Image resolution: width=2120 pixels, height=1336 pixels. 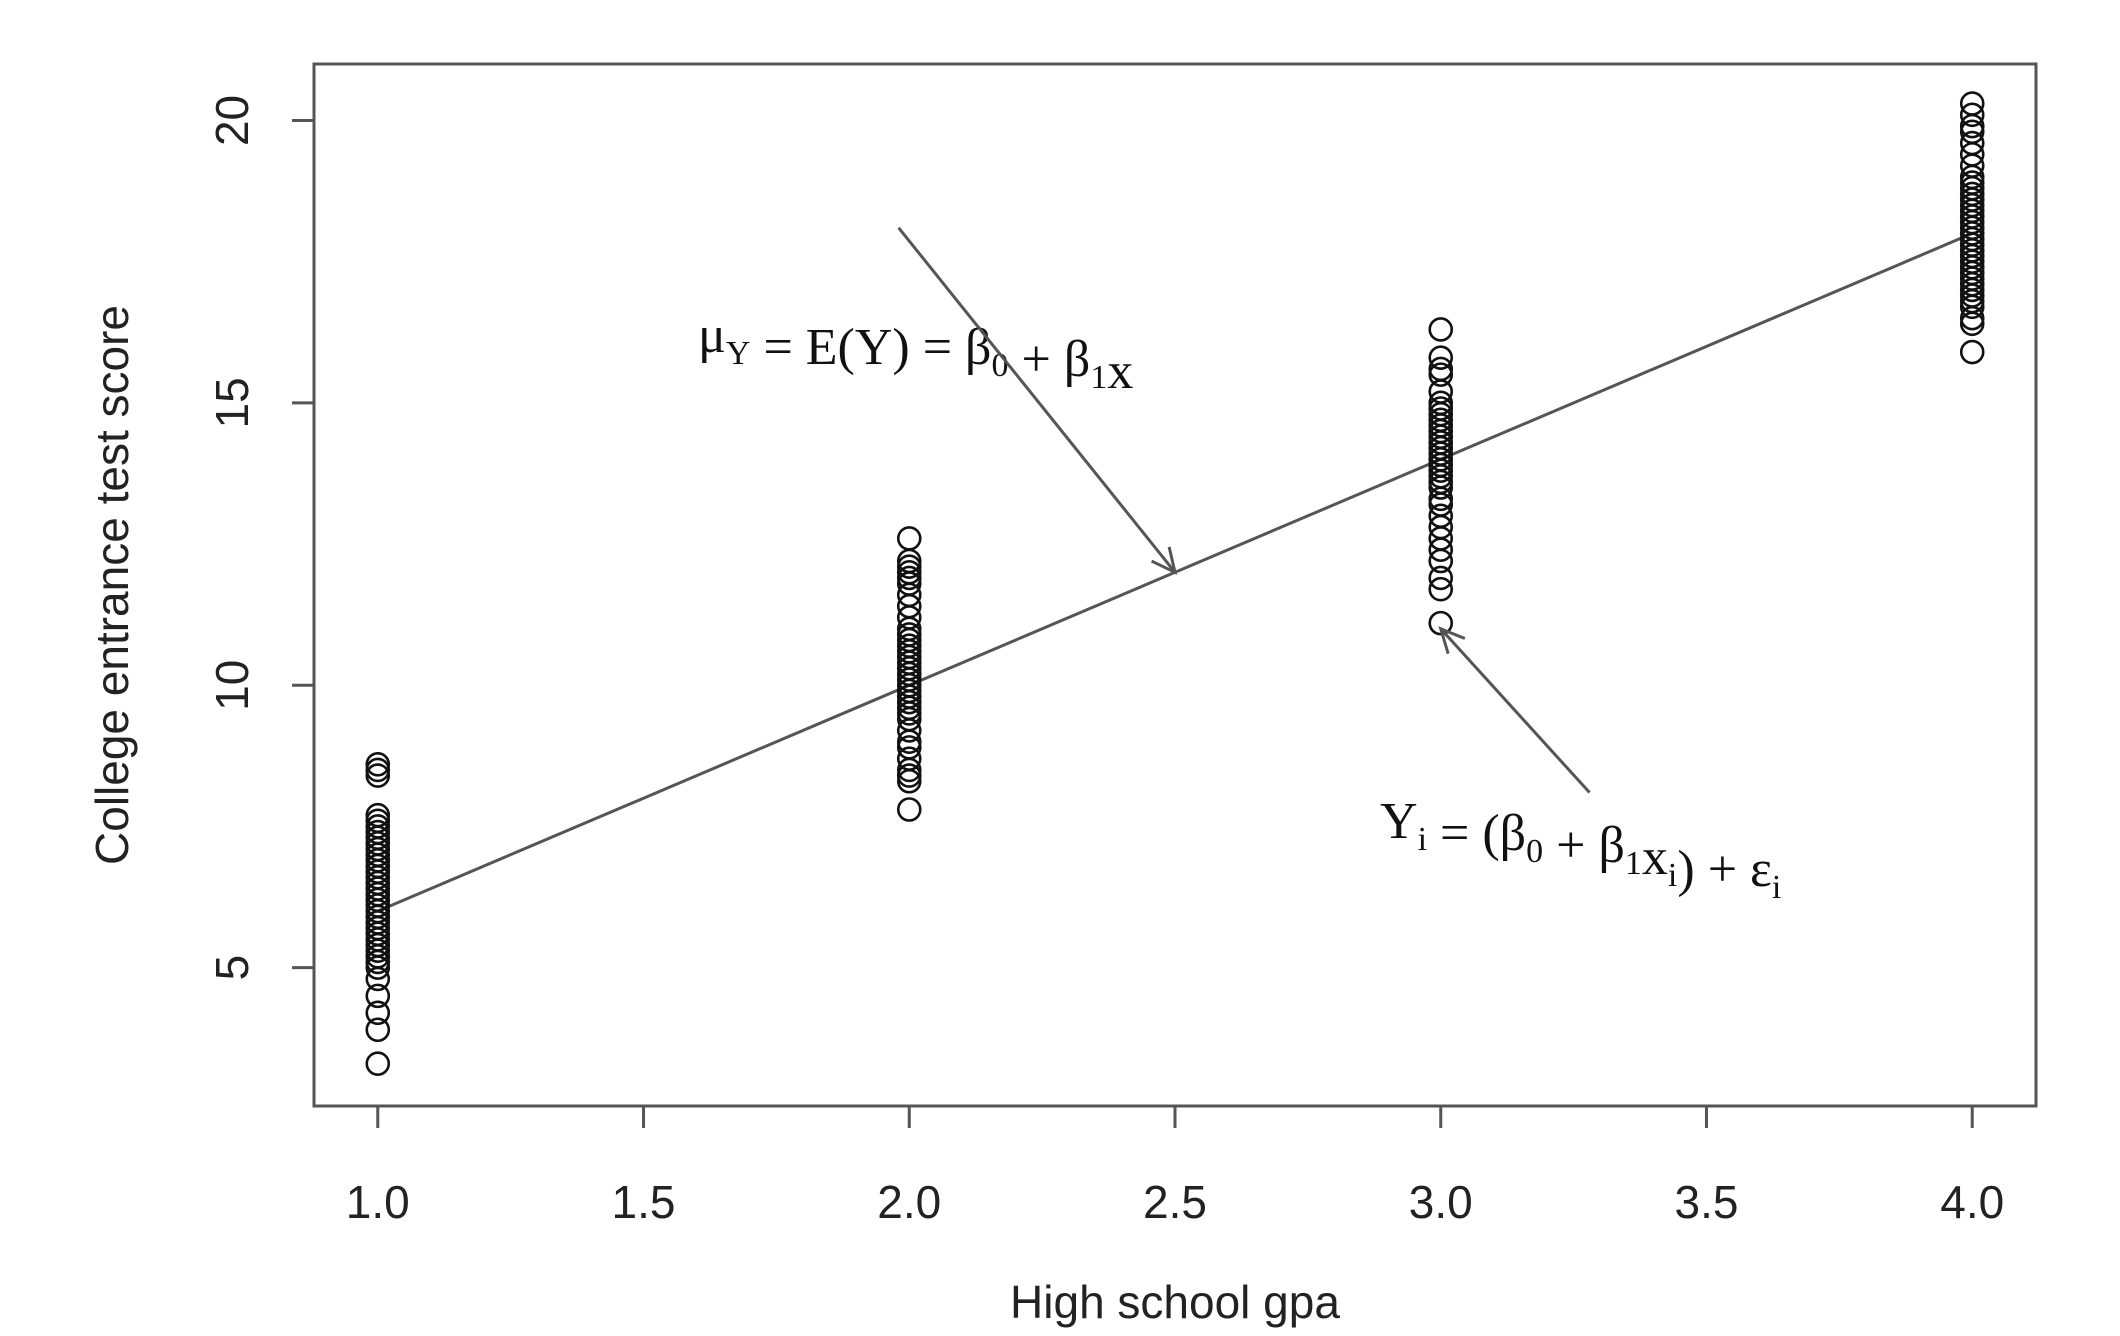 I want to click on annotation-label: Yi = (β0 + β1xi) + εi, so click(x=1580, y=849).